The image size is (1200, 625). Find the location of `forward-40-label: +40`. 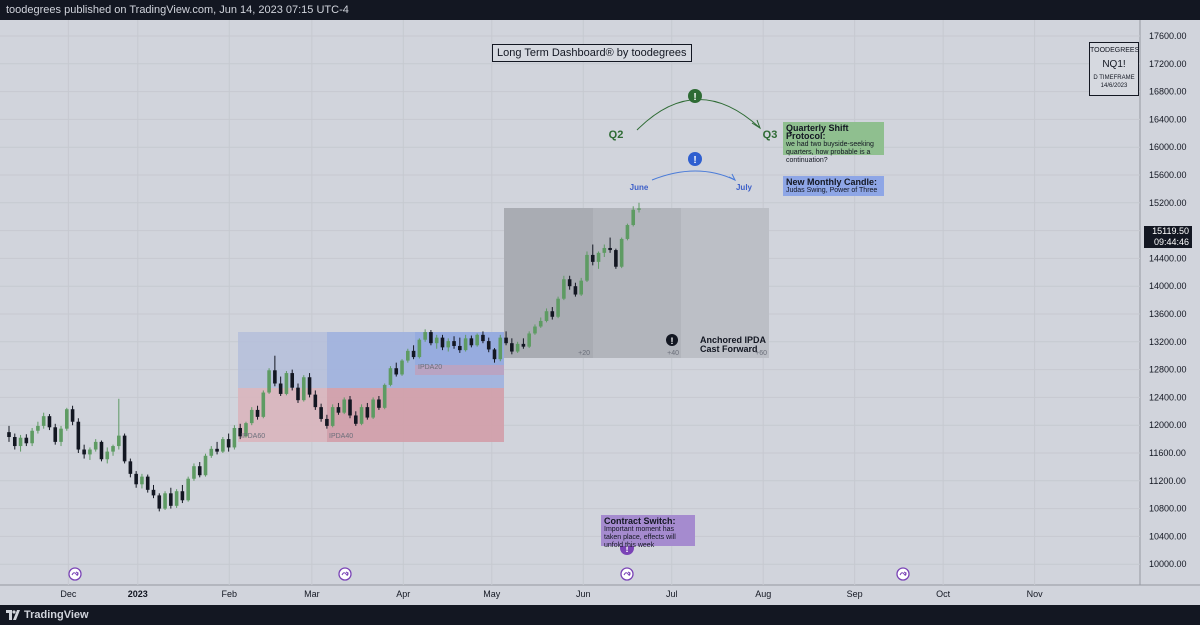

forward-40-label: +40 is located at coordinates (673, 353).